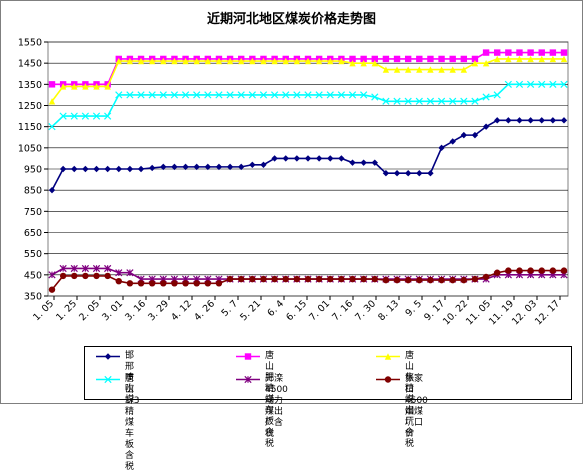 Image resolution: width=583 pixels, height=473 pixels. I want to click on legend-label: 开滦4500动力煤出厂含税, so click(276, 406).